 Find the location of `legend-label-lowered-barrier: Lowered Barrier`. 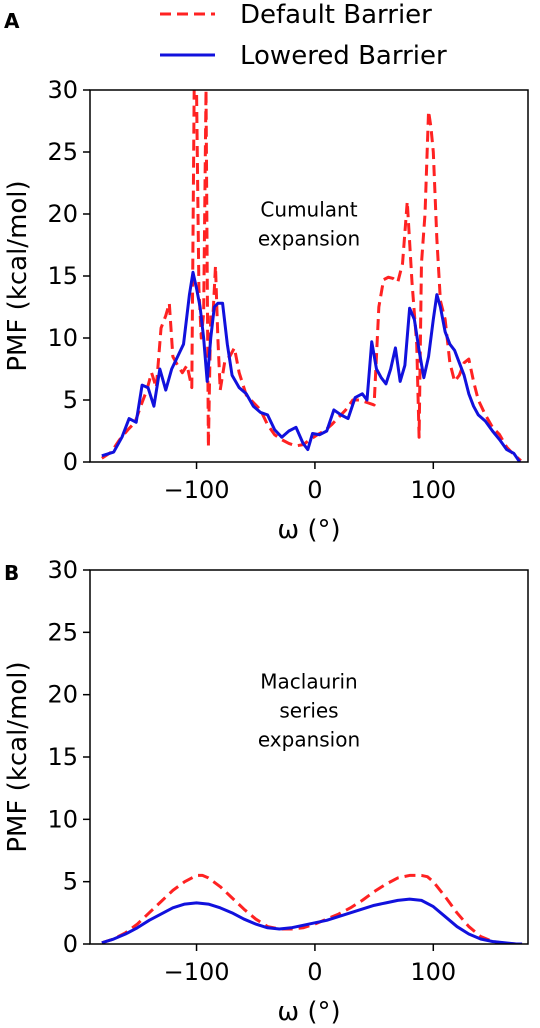

legend-label-lowered-barrier: Lowered Barrier is located at coordinates (343, 56).